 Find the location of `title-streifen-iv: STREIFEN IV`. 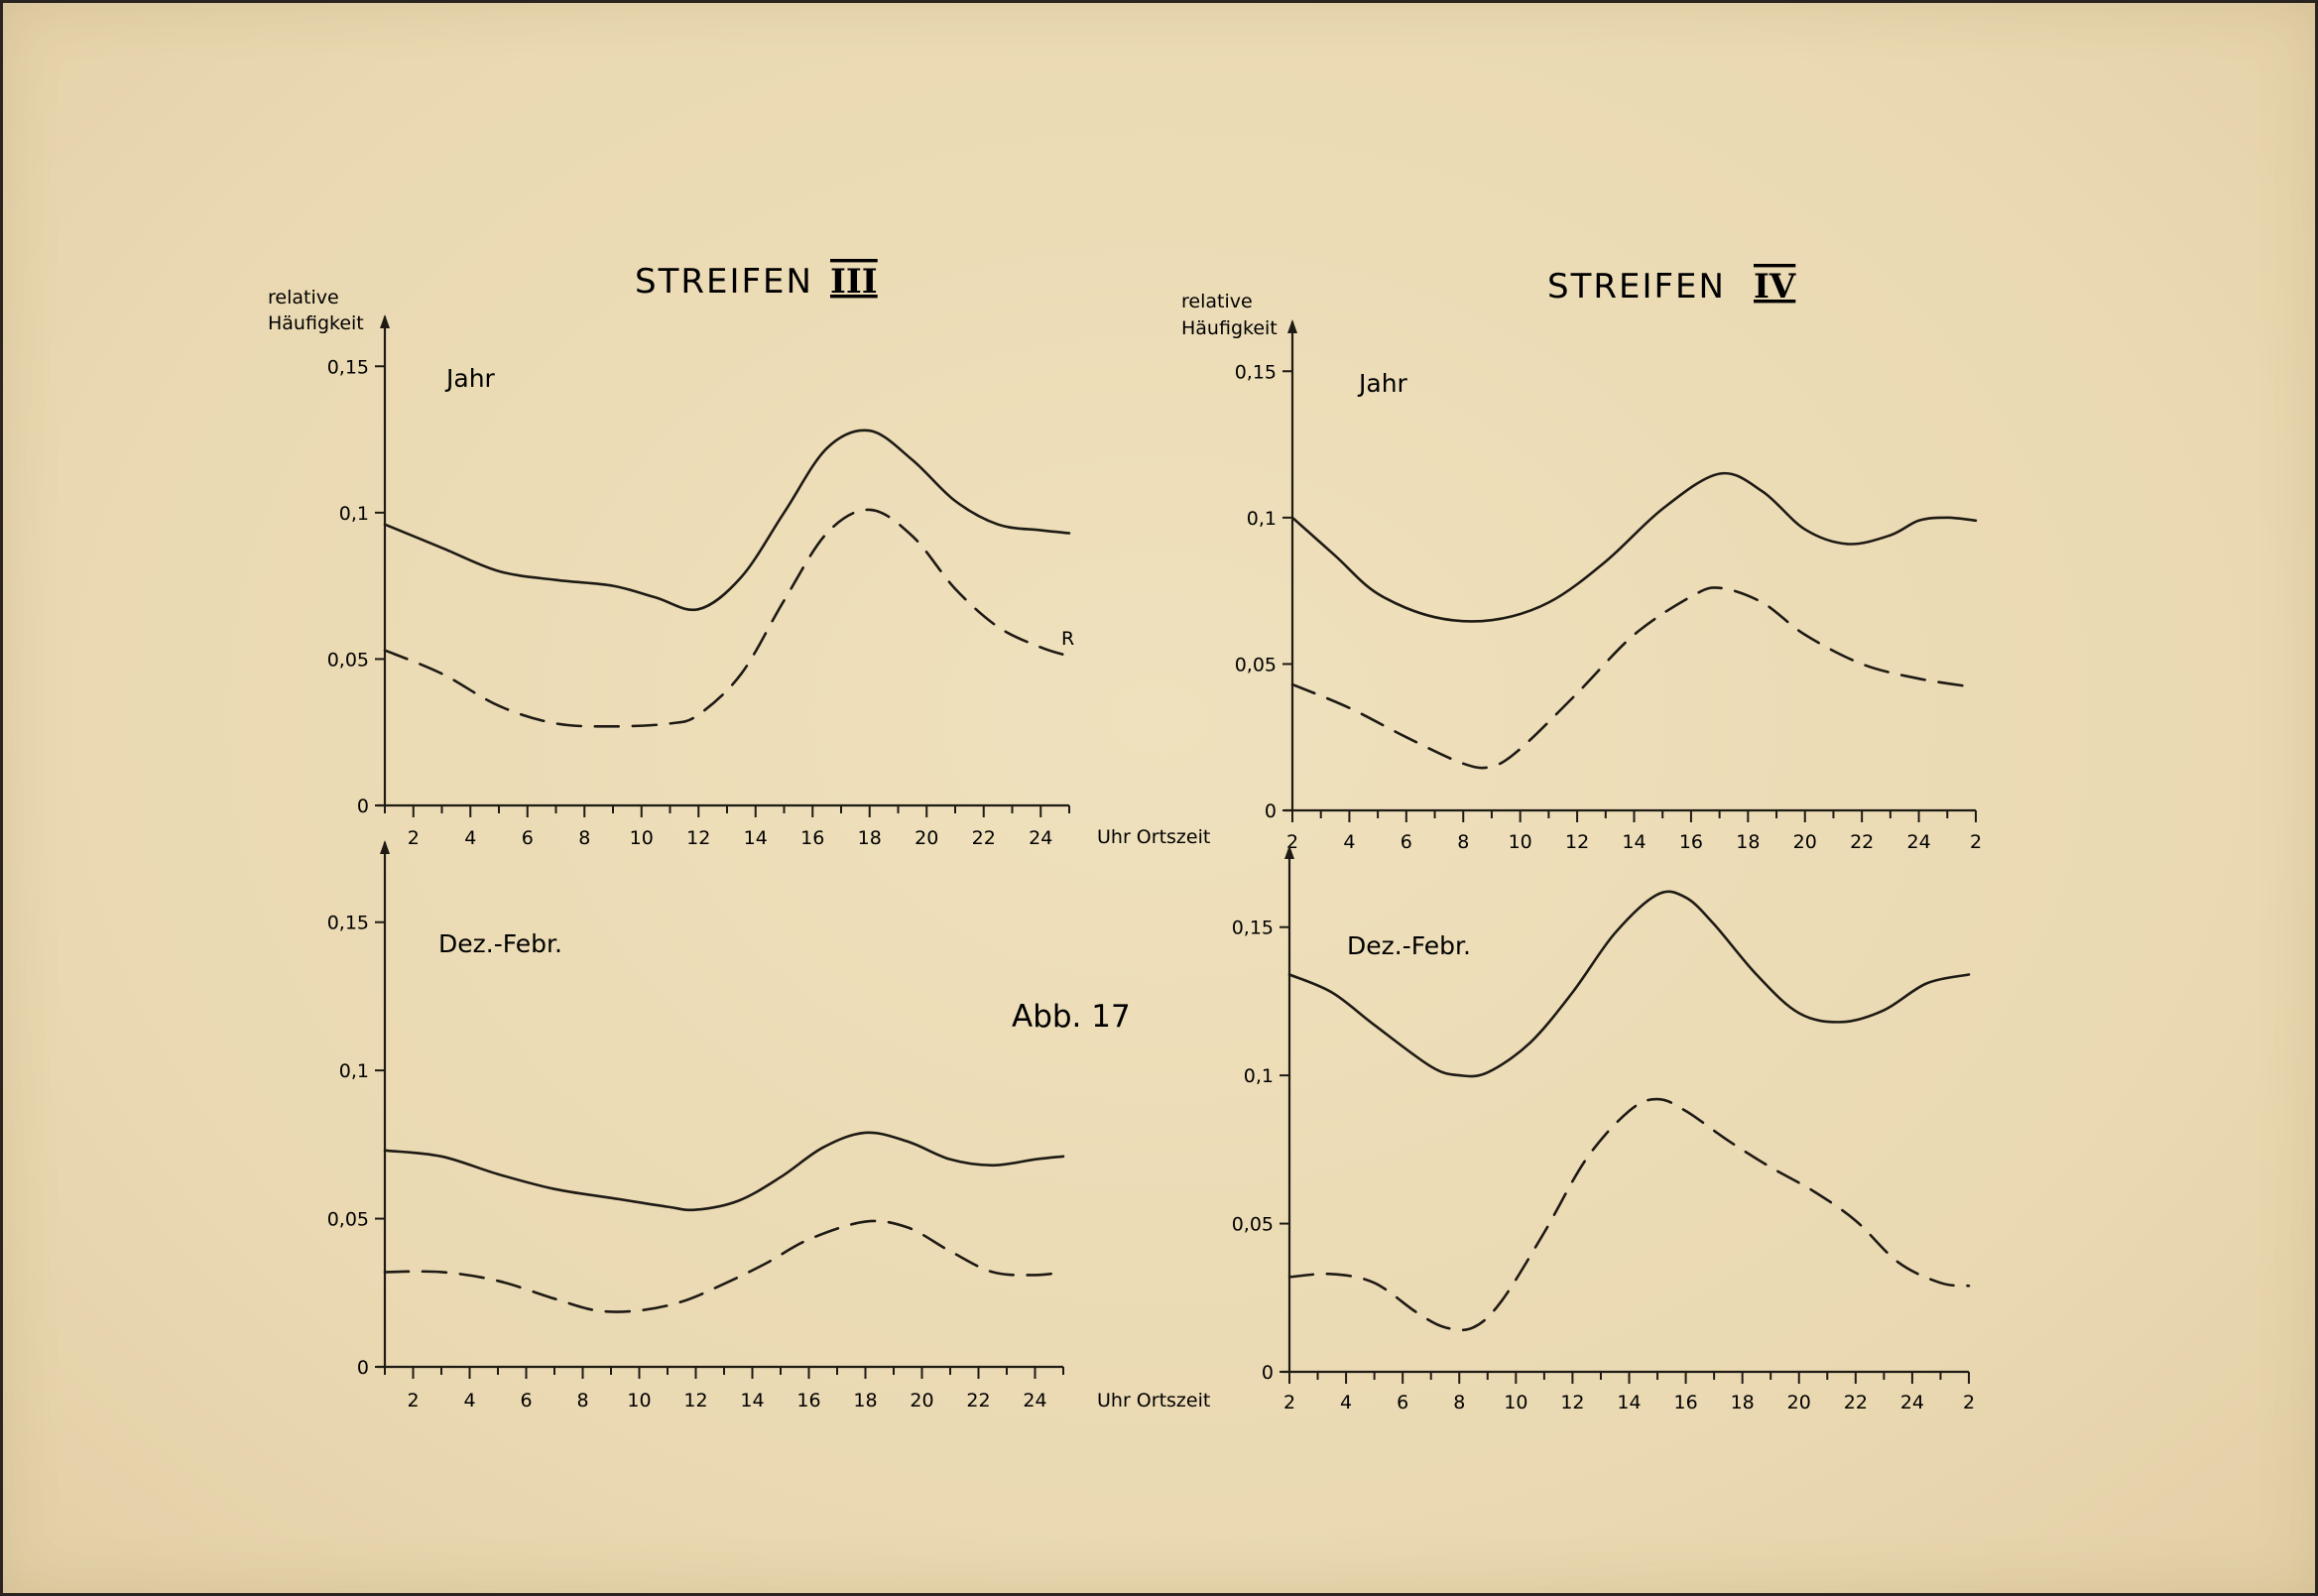

title-streifen-iv: STREIFEN IV is located at coordinates (1671, 287).